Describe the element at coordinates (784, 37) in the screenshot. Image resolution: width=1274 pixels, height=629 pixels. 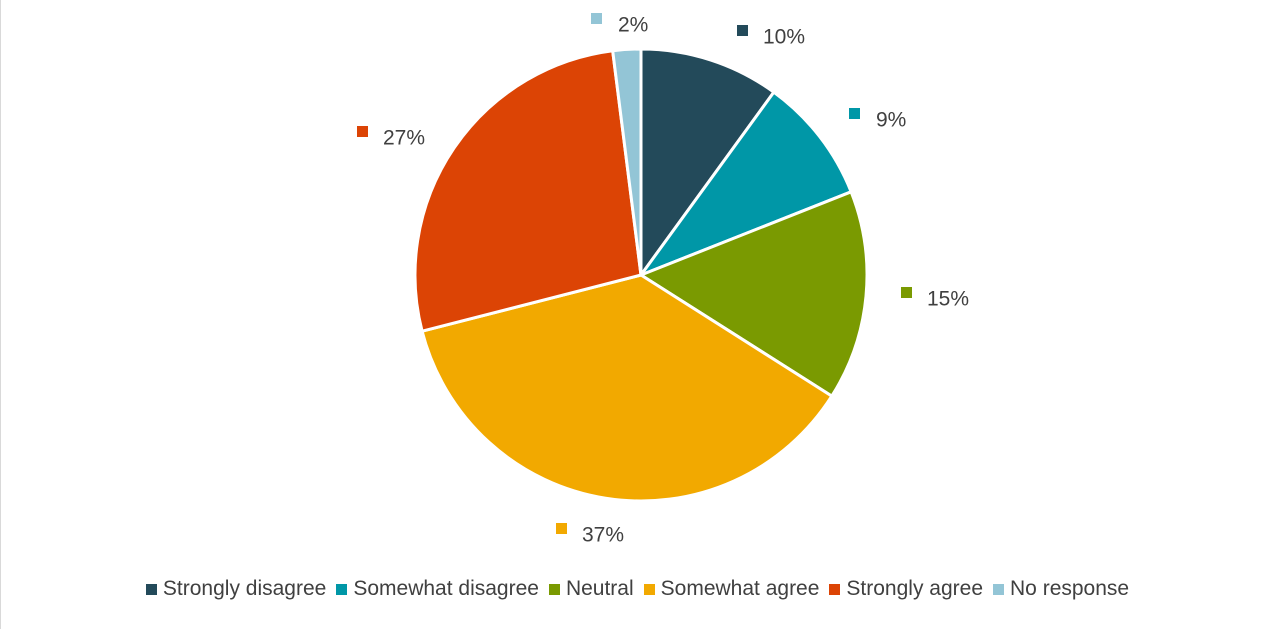
I see `data-label: 10%` at that location.